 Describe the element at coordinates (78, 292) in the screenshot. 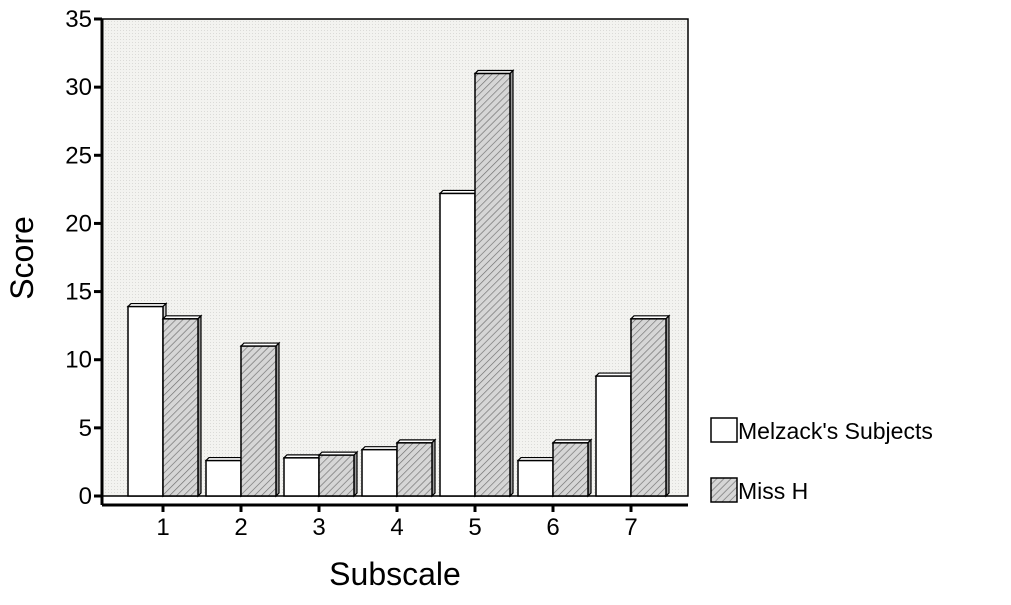

I see `y-tick-label: 15` at that location.